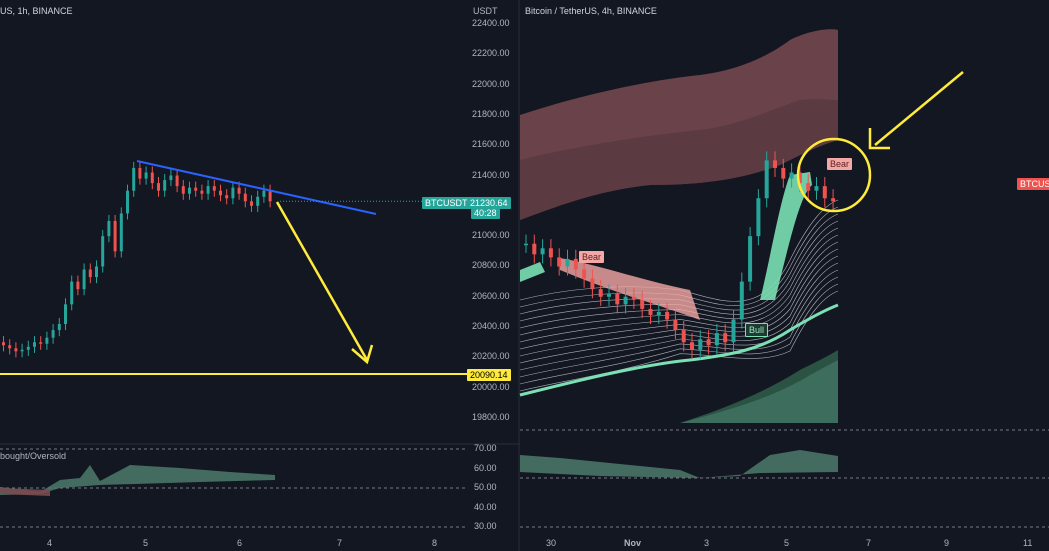 This screenshot has width=1049, height=551. Describe the element at coordinates (491, 326) in the screenshot. I see `price-tick: 20400.00` at that location.